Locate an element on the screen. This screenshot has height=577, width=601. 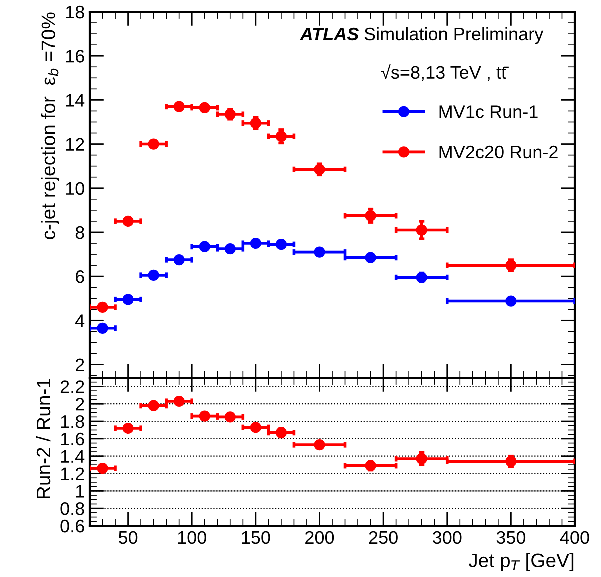
x-tick-label: 250 is located at coordinates (383, 537).